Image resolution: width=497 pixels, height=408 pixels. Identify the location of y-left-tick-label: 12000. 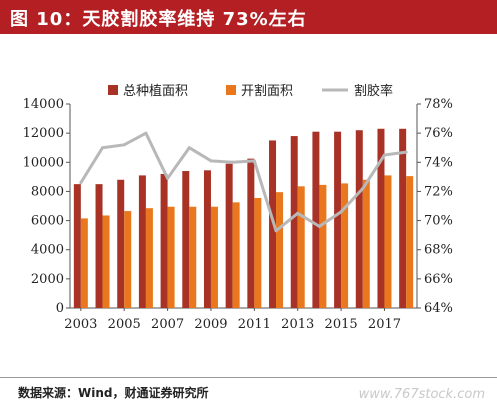
(43, 133).